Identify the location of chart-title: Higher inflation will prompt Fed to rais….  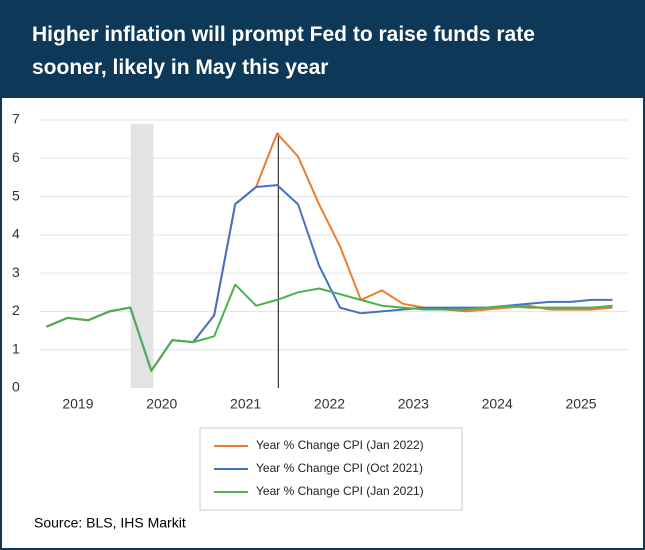
(283, 51).